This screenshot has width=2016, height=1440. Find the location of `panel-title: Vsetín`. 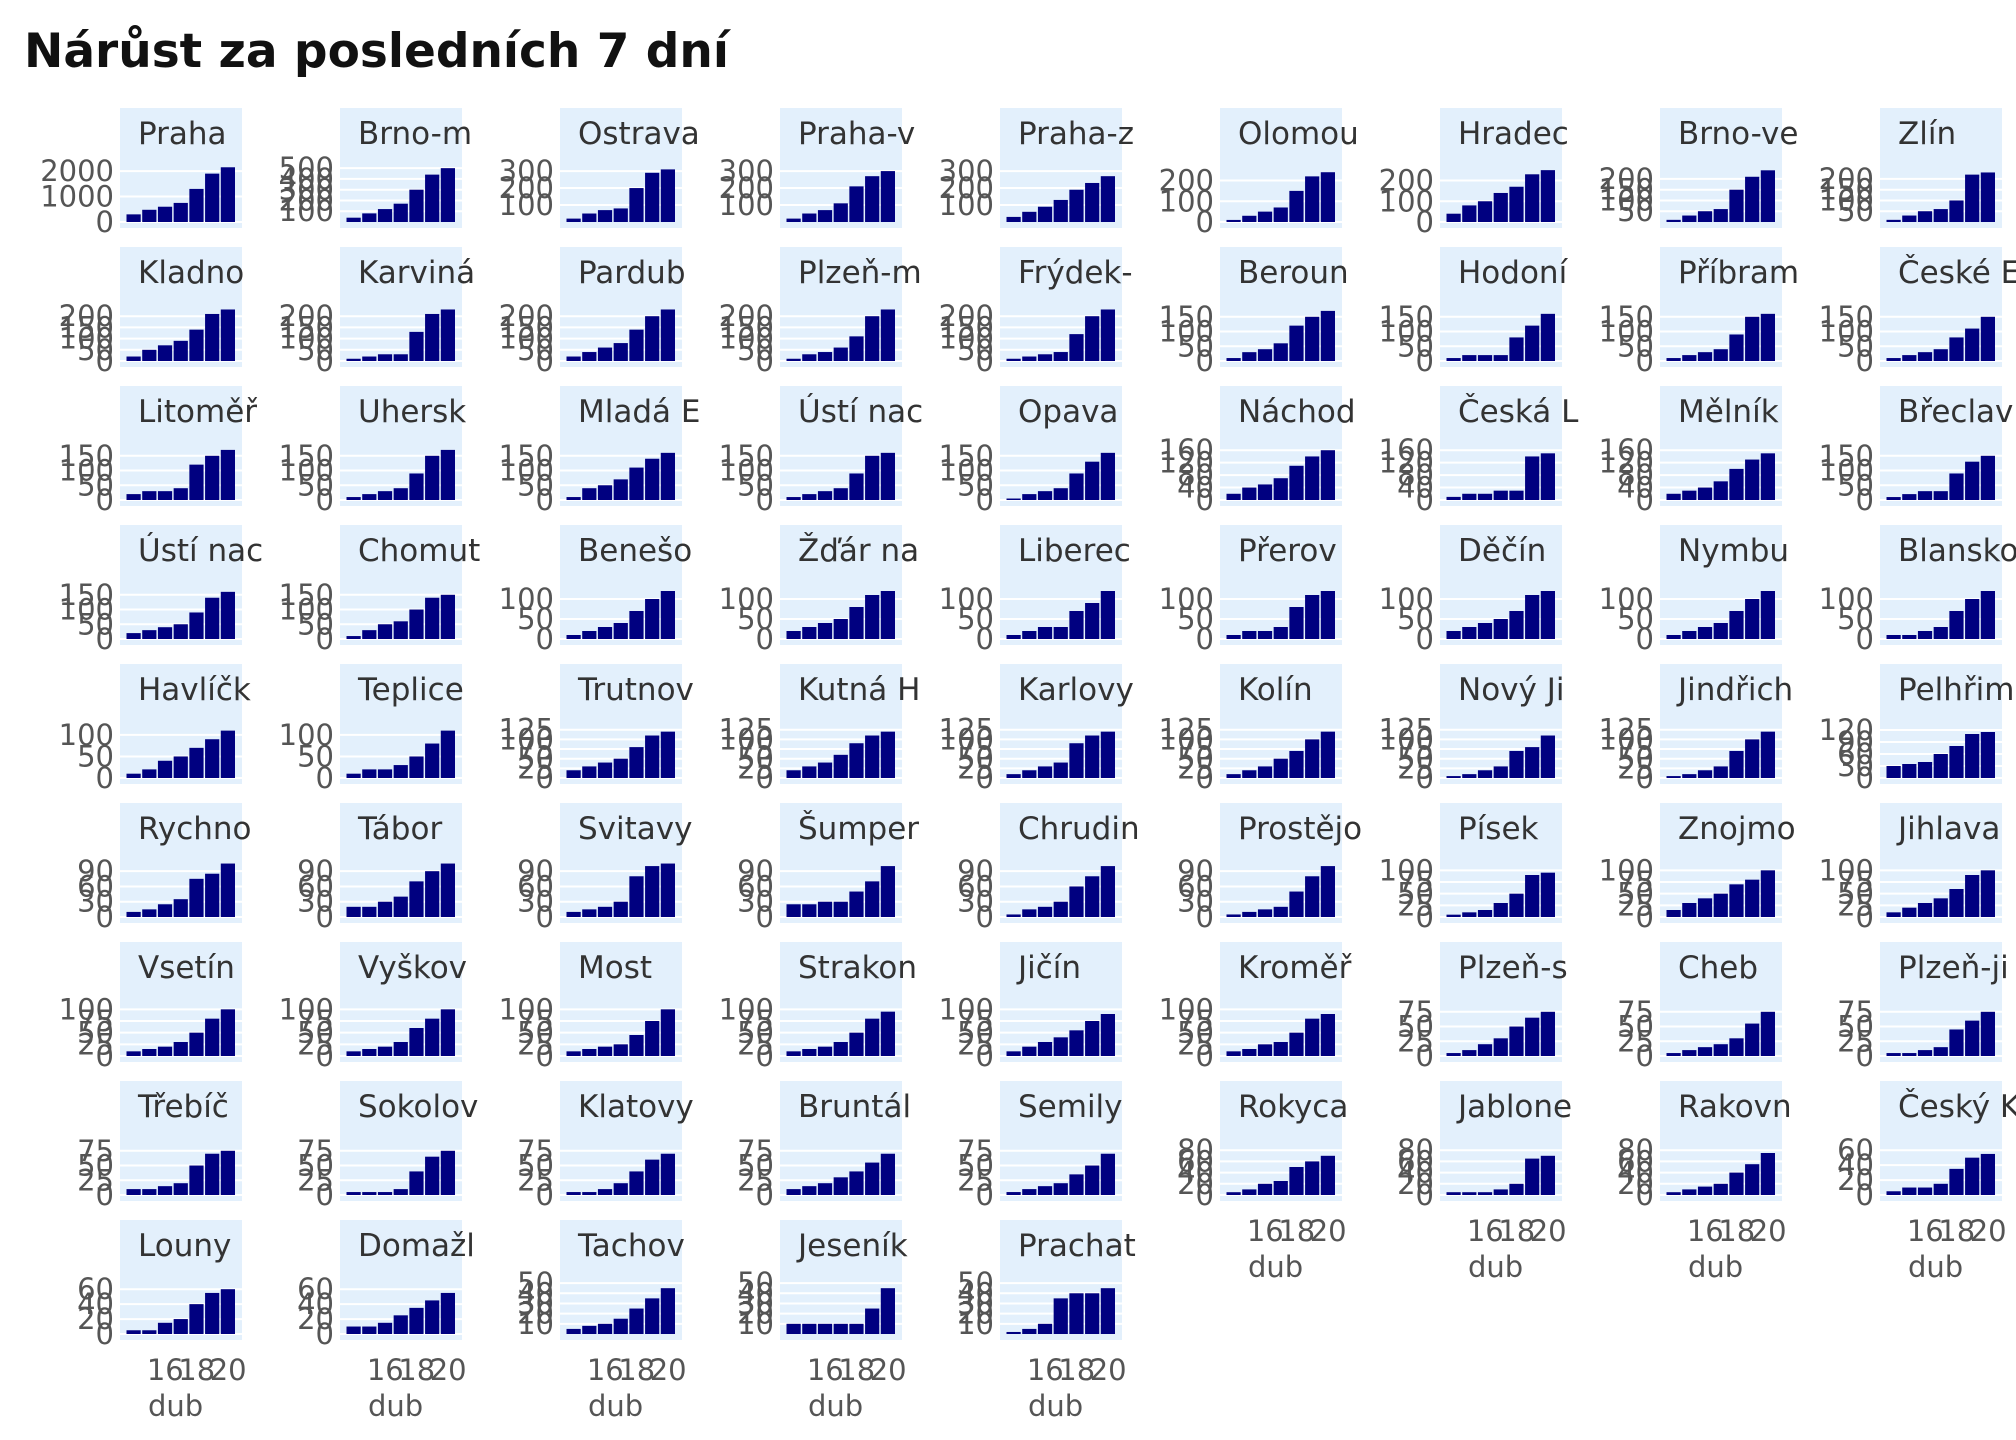

panel-title: Vsetín is located at coordinates (186, 968).